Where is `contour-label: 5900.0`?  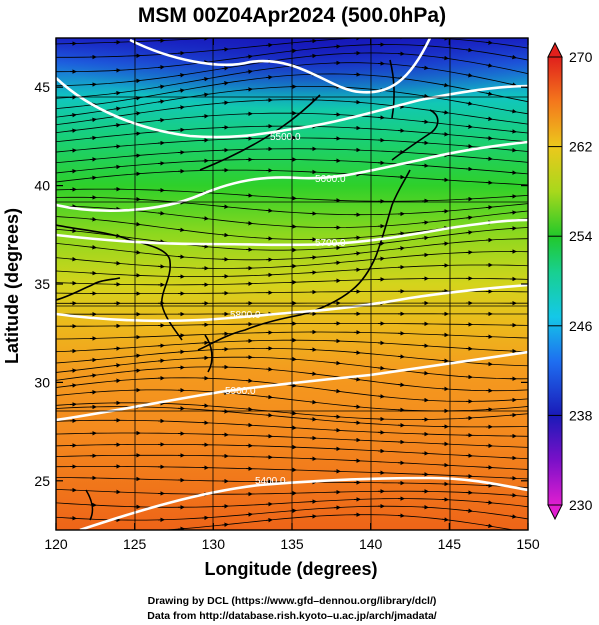 contour-label: 5900.0 is located at coordinates (240, 391).